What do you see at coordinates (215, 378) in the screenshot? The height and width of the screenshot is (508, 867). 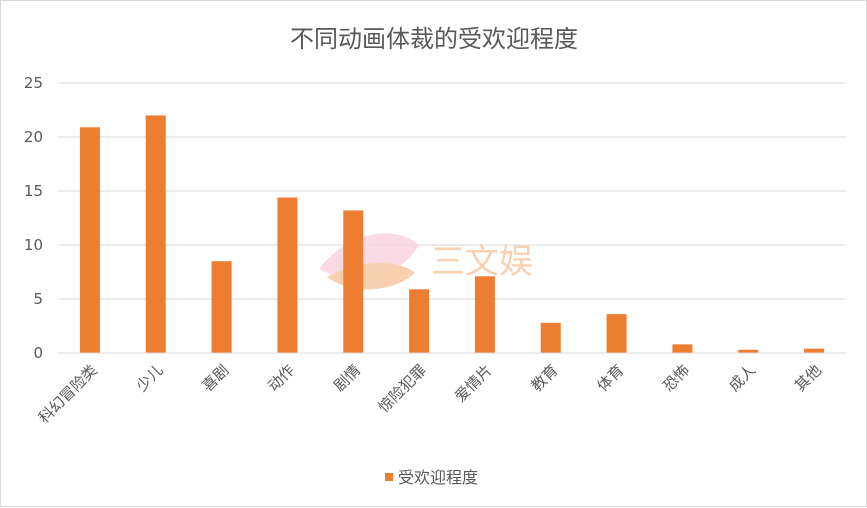 I see `x-tick-label: 喜剧` at bounding box center [215, 378].